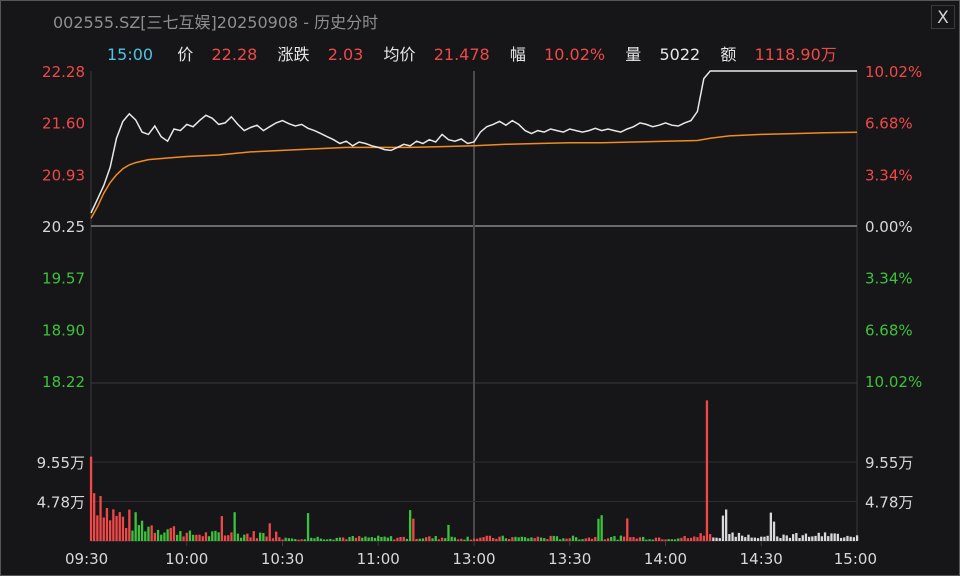 This screenshot has height=576, width=960. Describe the element at coordinates (855, 559) in the screenshot. I see `time-tick-label: 15:00` at that location.